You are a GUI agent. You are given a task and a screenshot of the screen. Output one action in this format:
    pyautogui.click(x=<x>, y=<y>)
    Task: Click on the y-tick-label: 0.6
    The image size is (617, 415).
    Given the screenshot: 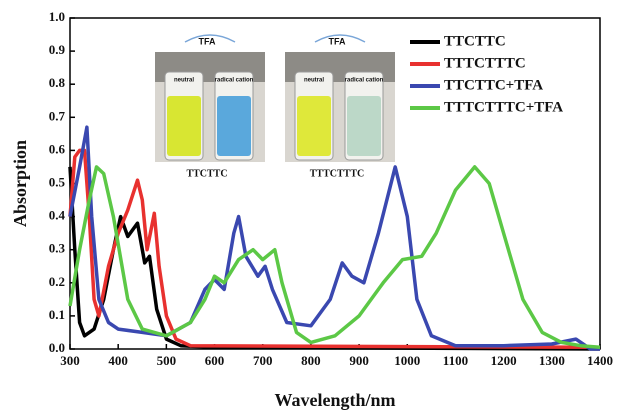 What is the action you would take?
    pyautogui.click(x=57, y=148)
    